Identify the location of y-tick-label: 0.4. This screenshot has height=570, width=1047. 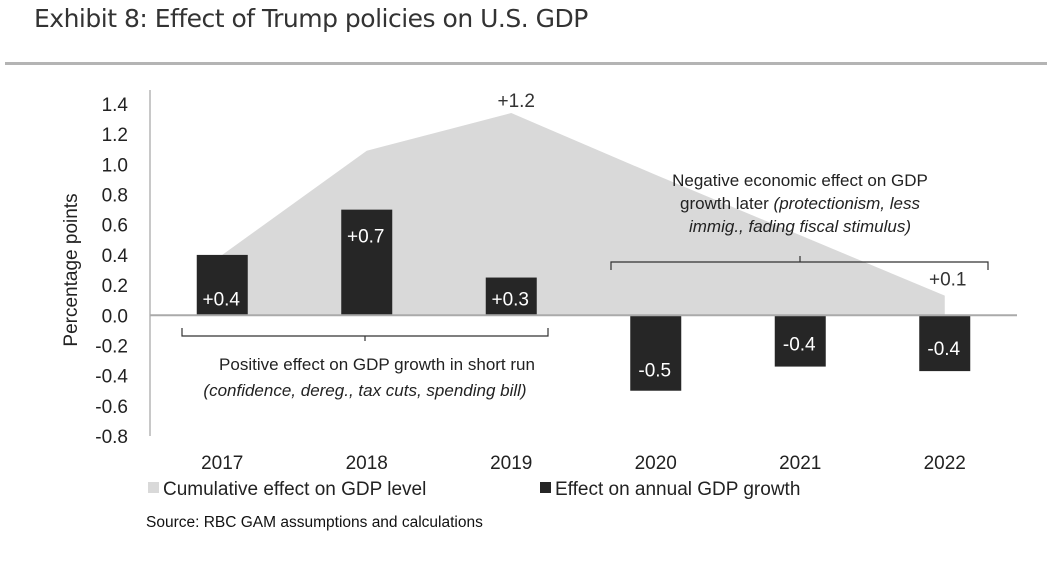
(115, 256).